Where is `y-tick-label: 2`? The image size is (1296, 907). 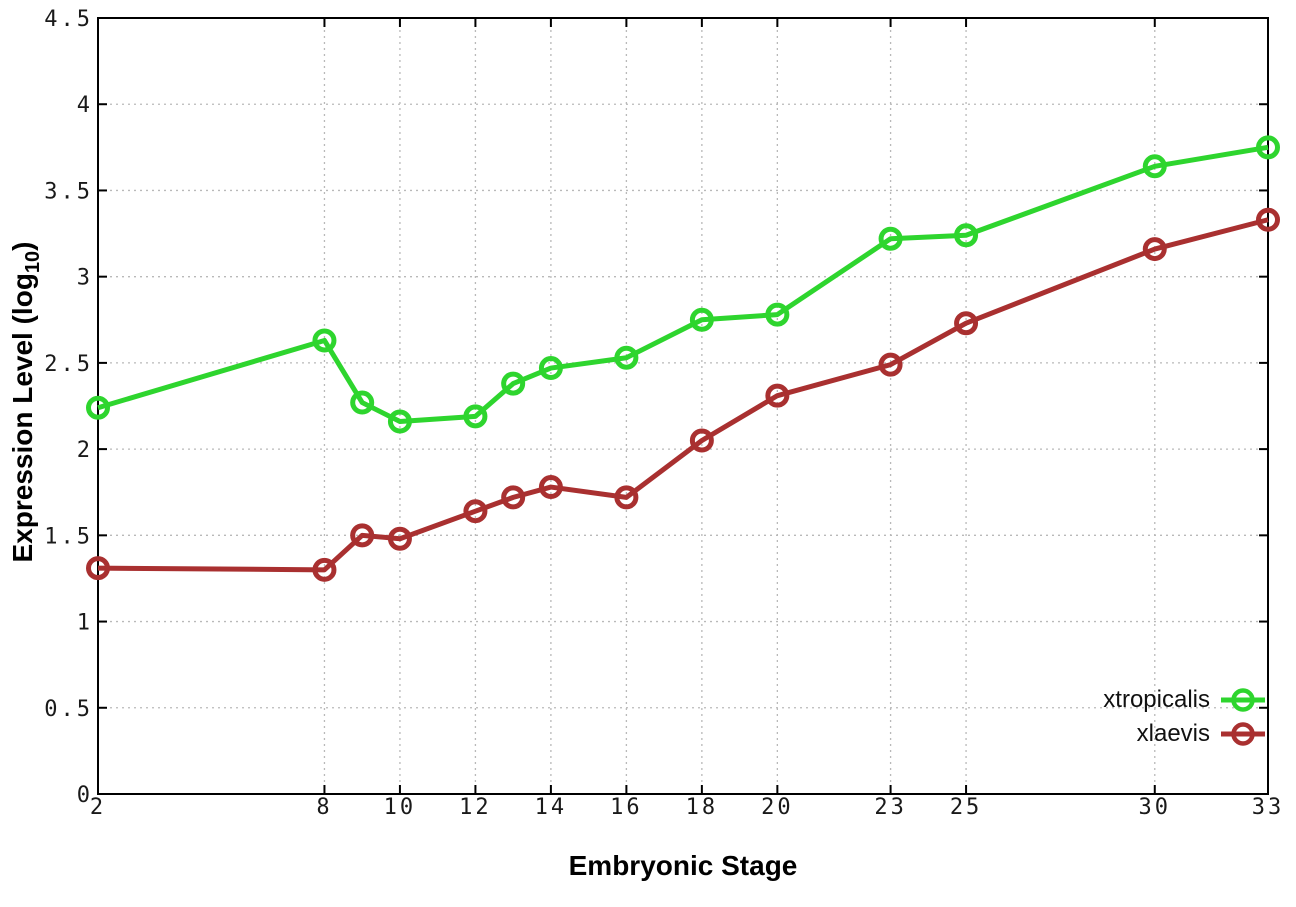
y-tick-label: 2 is located at coordinates (85, 450).